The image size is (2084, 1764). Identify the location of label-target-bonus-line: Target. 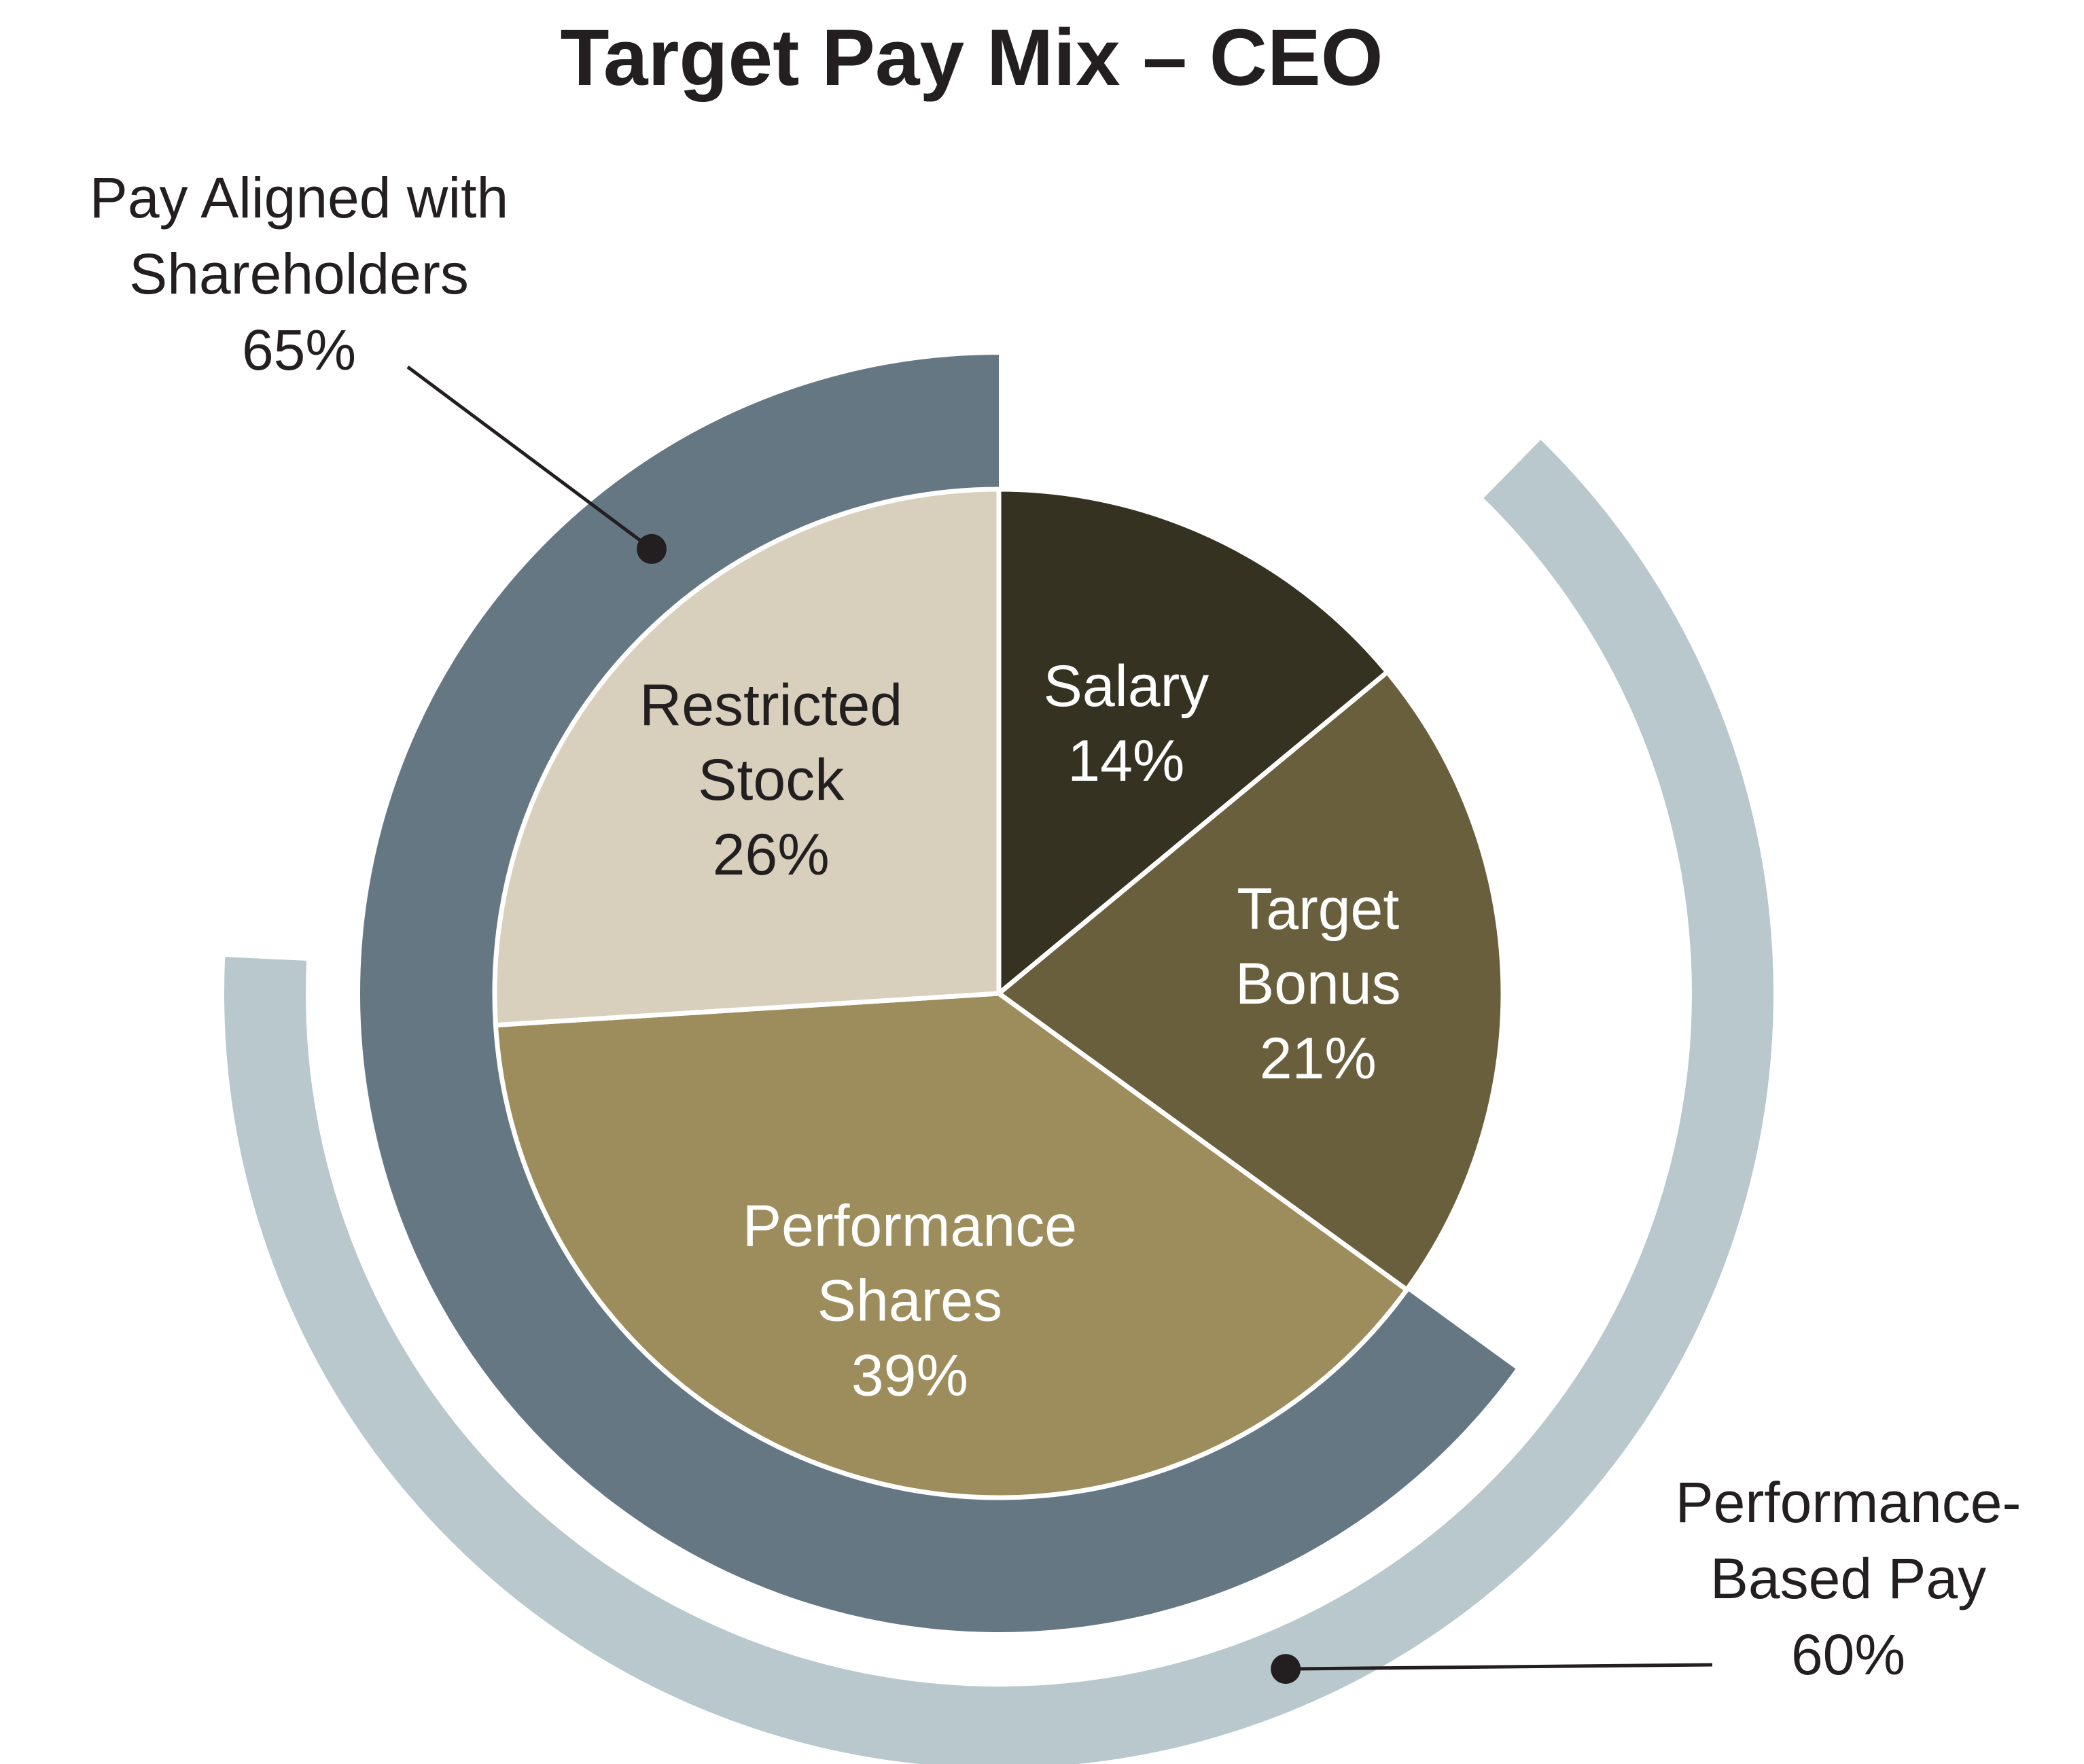
(1318, 909).